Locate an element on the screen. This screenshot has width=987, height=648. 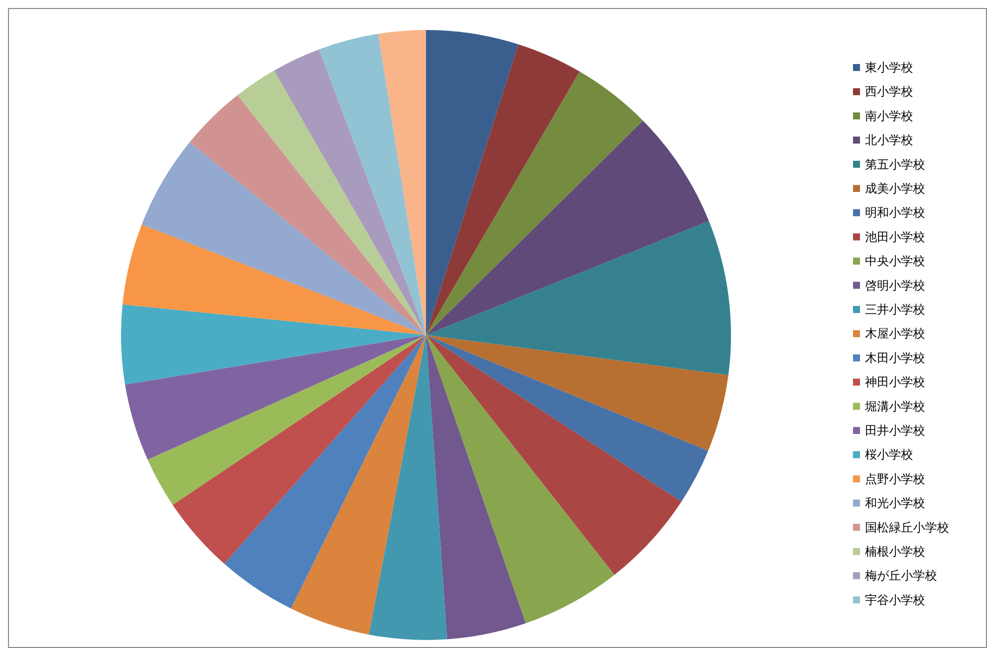
legend-label: 和光小学校 is located at coordinates (895, 503).